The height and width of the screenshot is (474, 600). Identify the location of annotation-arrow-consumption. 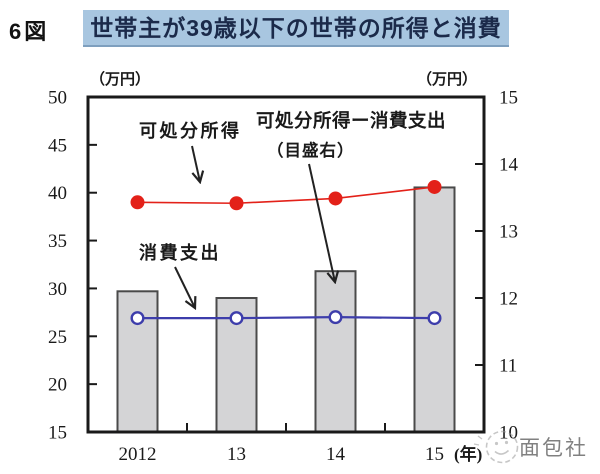
(184, 287).